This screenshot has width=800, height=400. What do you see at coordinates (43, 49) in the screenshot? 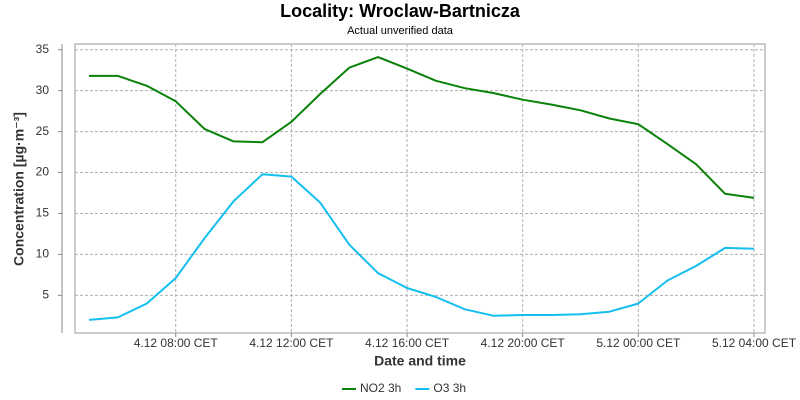
I see `y-tick-label: 35` at bounding box center [43, 49].